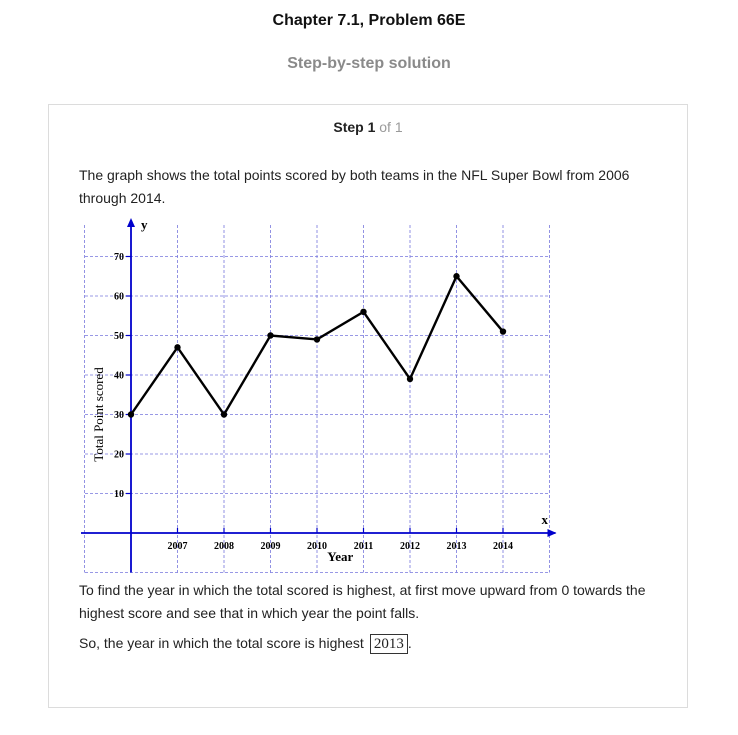 This screenshot has height=735, width=738. What do you see at coordinates (144, 224) in the screenshot?
I see `y-axis-letter: y` at bounding box center [144, 224].